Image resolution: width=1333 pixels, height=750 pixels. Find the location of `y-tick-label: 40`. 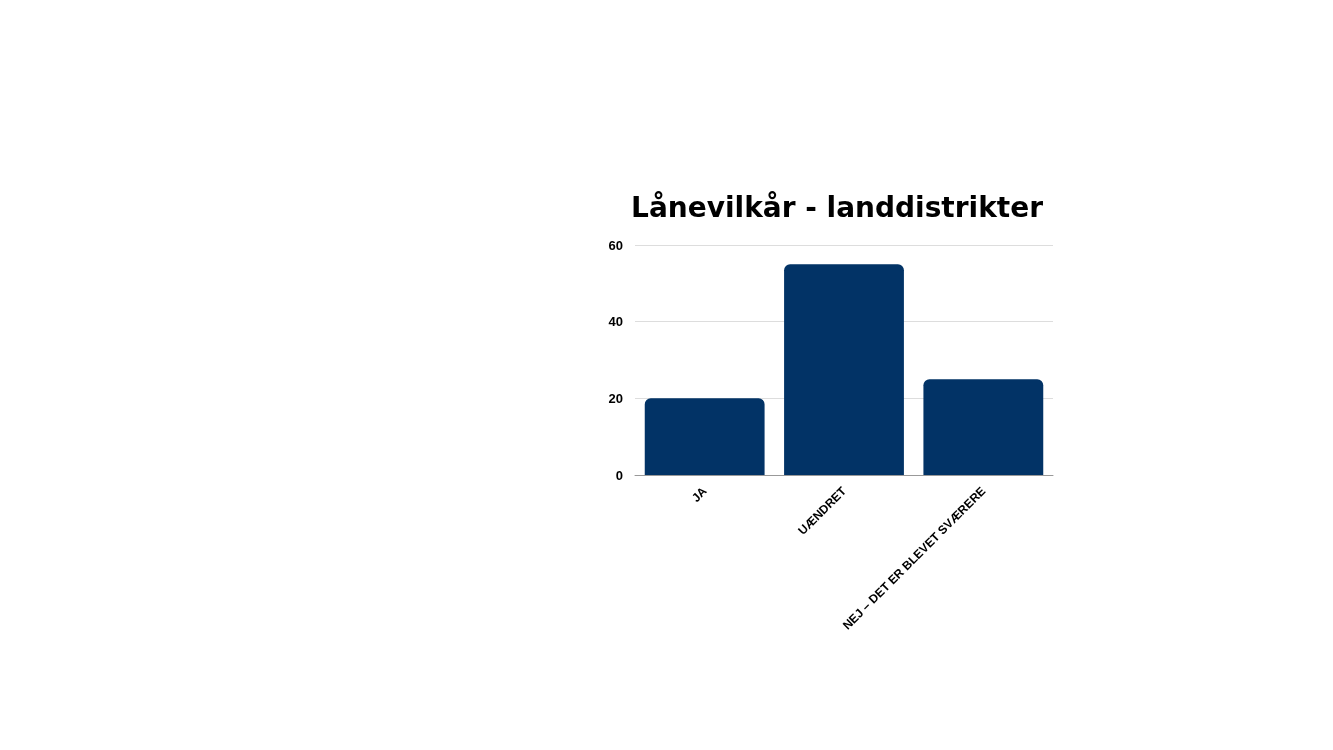

y-tick-label: 40 is located at coordinates (615, 322).